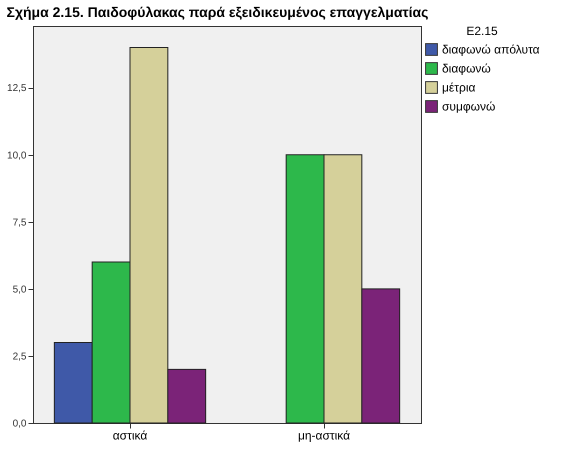 The height and width of the screenshot is (451, 570). Describe the element at coordinates (324, 435) in the screenshot. I see `x-tick-label: μη-αστικά` at that location.